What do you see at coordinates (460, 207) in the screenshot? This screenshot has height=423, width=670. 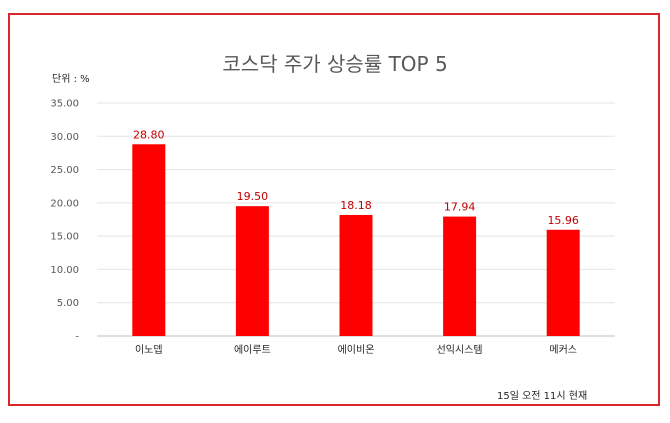 I see `data-label: 17.94` at bounding box center [460, 207].